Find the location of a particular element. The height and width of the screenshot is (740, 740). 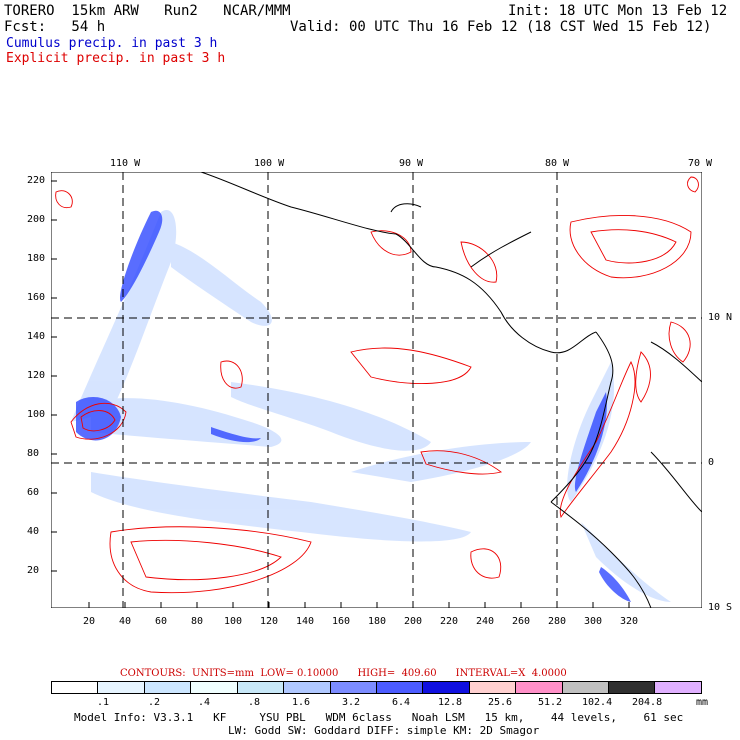

x-tick-label: 40 is located at coordinates (125, 621).